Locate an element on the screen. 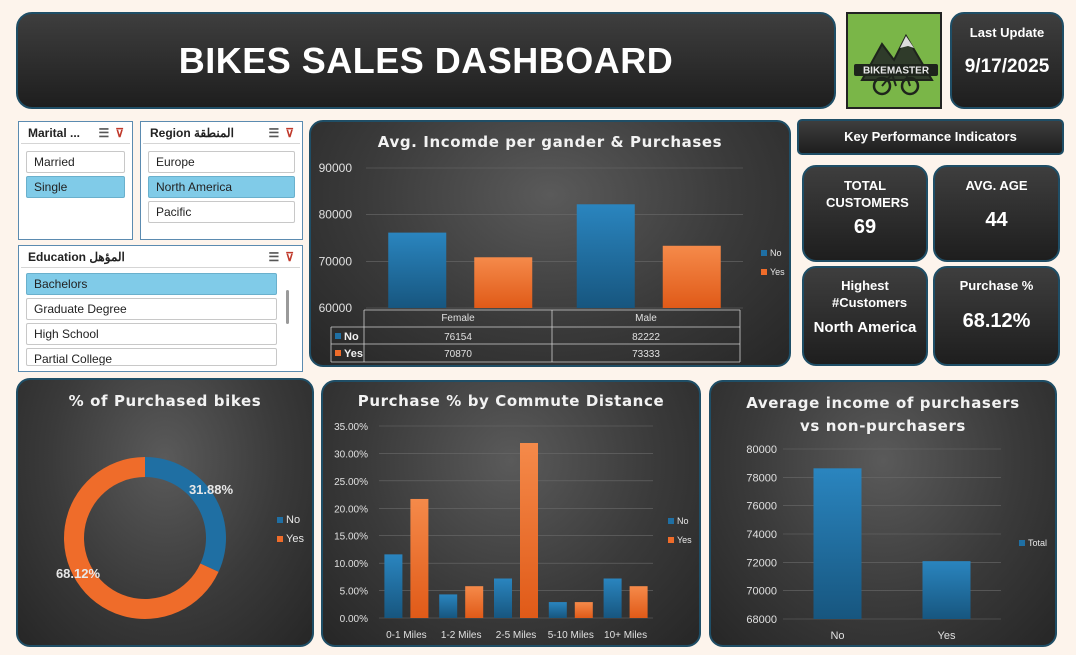 Image resolution: width=1076 pixels, height=655 pixels. legend-label: Total is located at coordinates (1037, 543).